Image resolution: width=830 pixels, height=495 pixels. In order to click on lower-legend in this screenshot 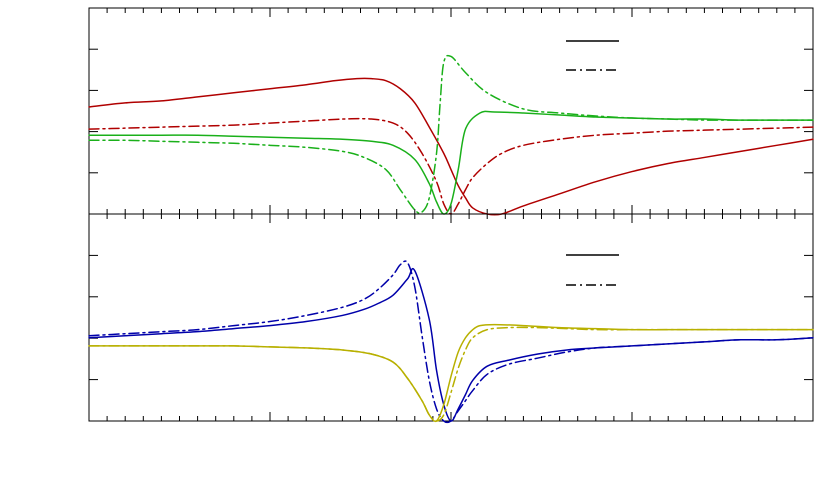, I will do `click(592, 270)`.